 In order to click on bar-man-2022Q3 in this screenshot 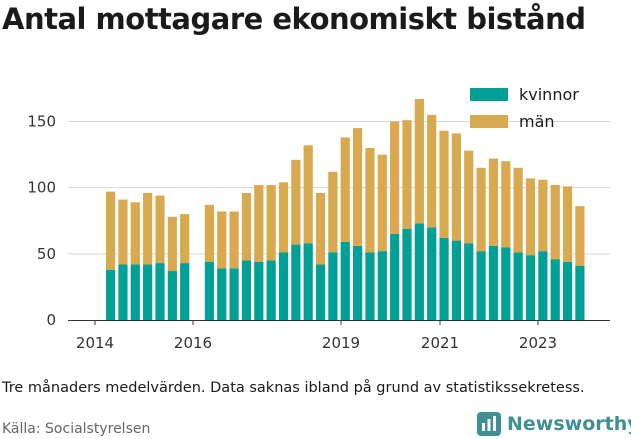, I will do `click(518, 210)`.